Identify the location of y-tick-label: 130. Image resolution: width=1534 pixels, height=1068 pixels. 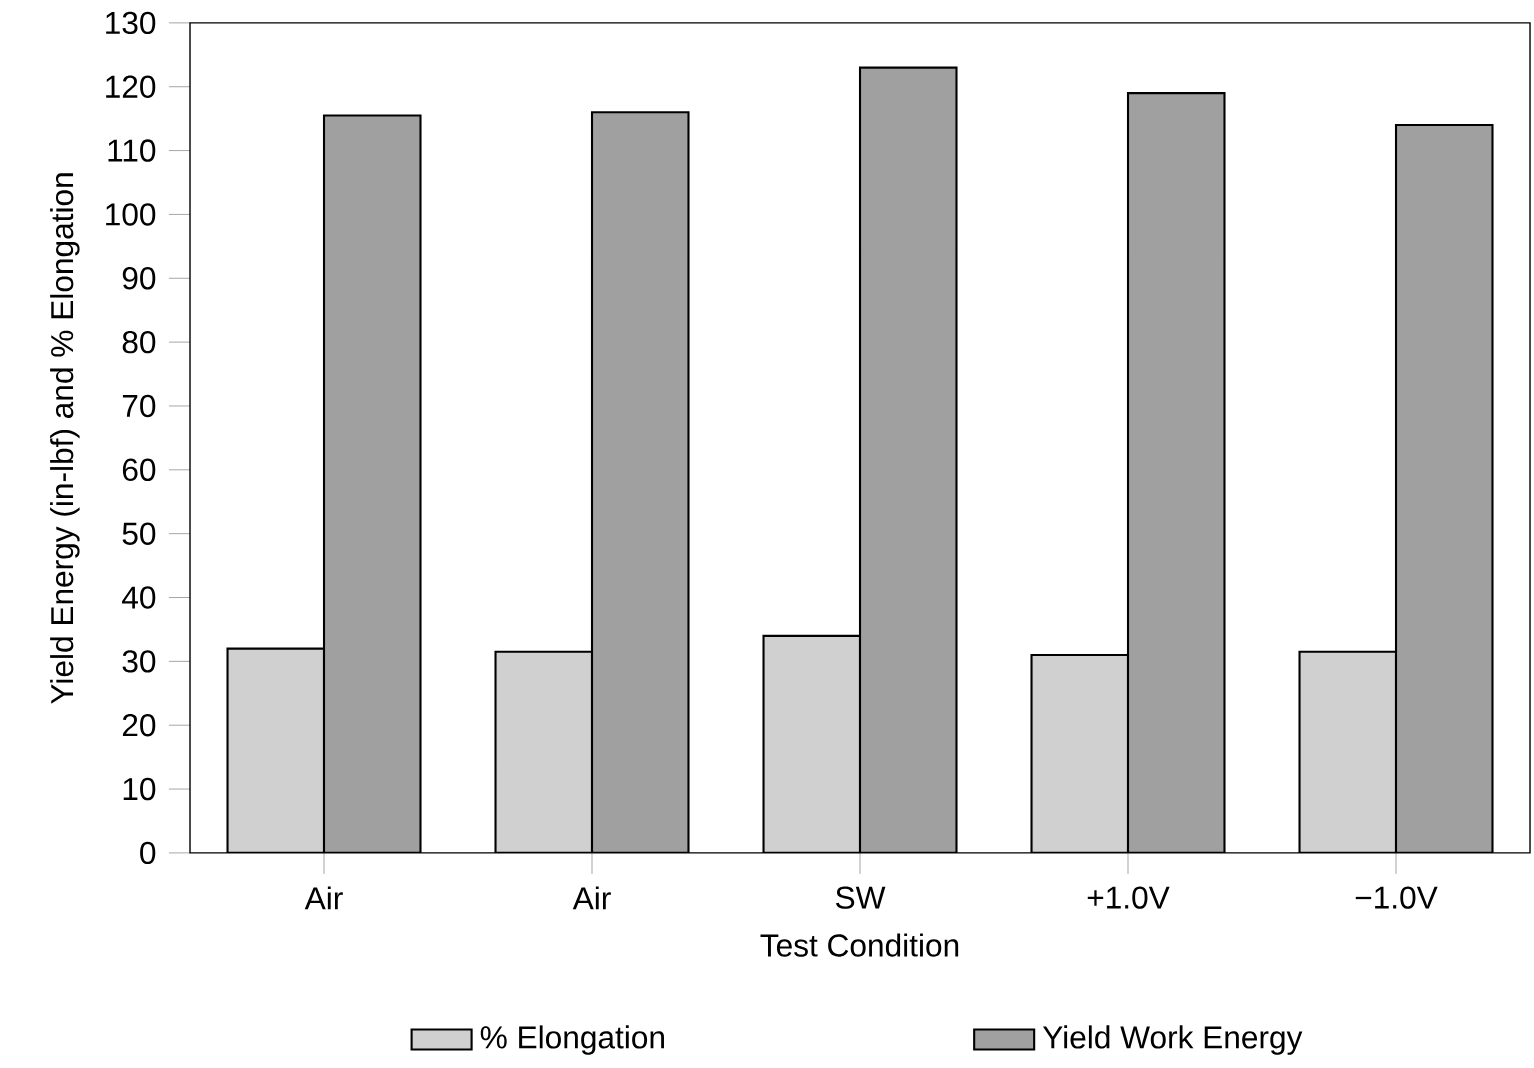
(131, 23).